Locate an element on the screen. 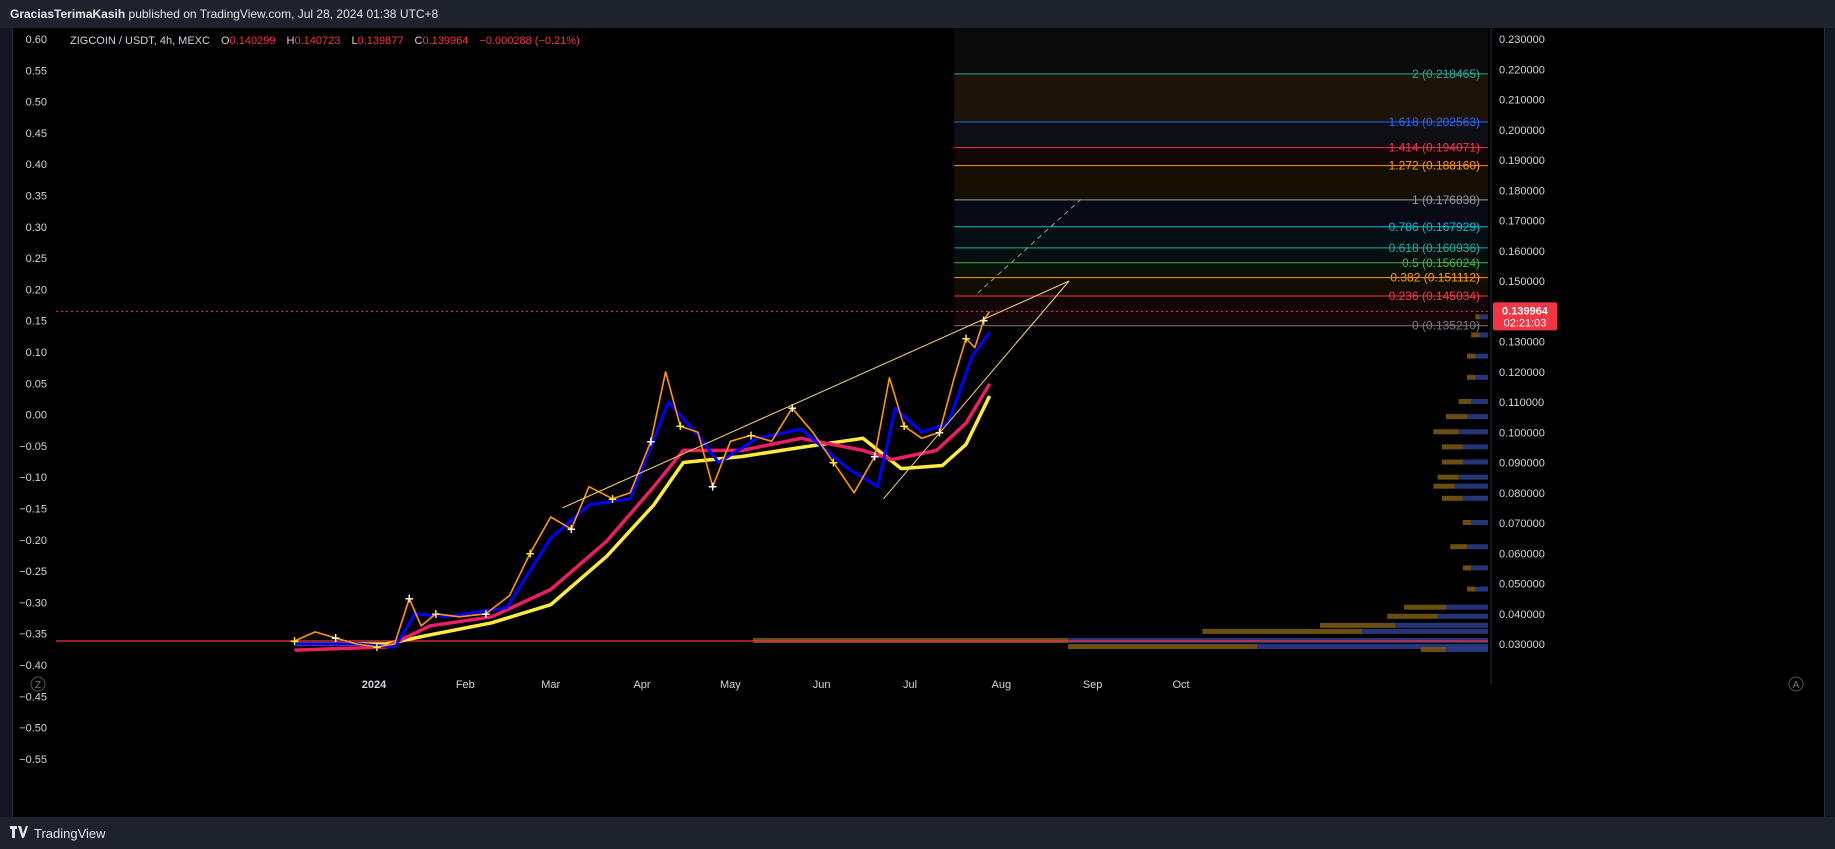  right-axis-tick: 0.220000 is located at coordinates (1522, 70).